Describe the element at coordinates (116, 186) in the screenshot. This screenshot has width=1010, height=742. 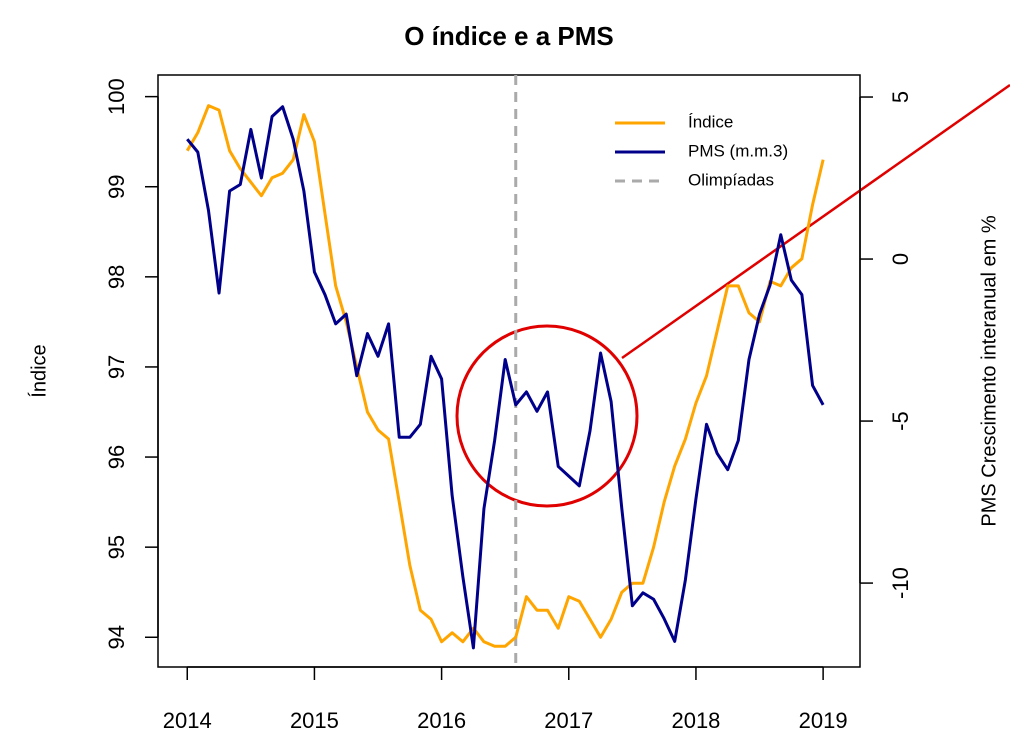
I see `y-tick-label: 99` at that location.